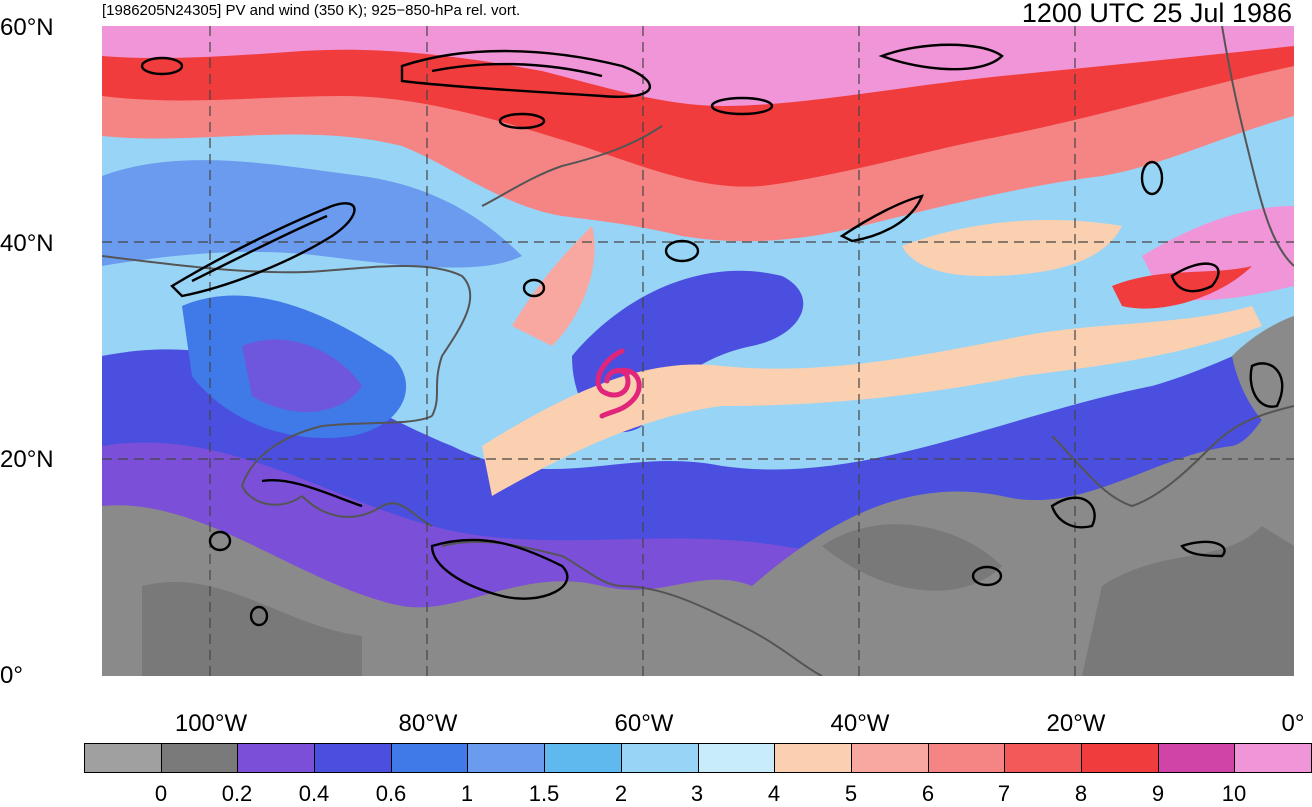 The image size is (1312, 807). I want to click on lat-label-40n: 40°N, so click(27, 243).